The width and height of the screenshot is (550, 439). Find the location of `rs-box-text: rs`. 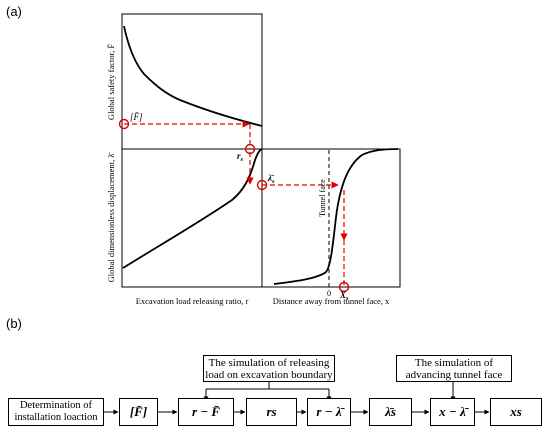

rs-box-text: rs is located at coordinates (271, 411).